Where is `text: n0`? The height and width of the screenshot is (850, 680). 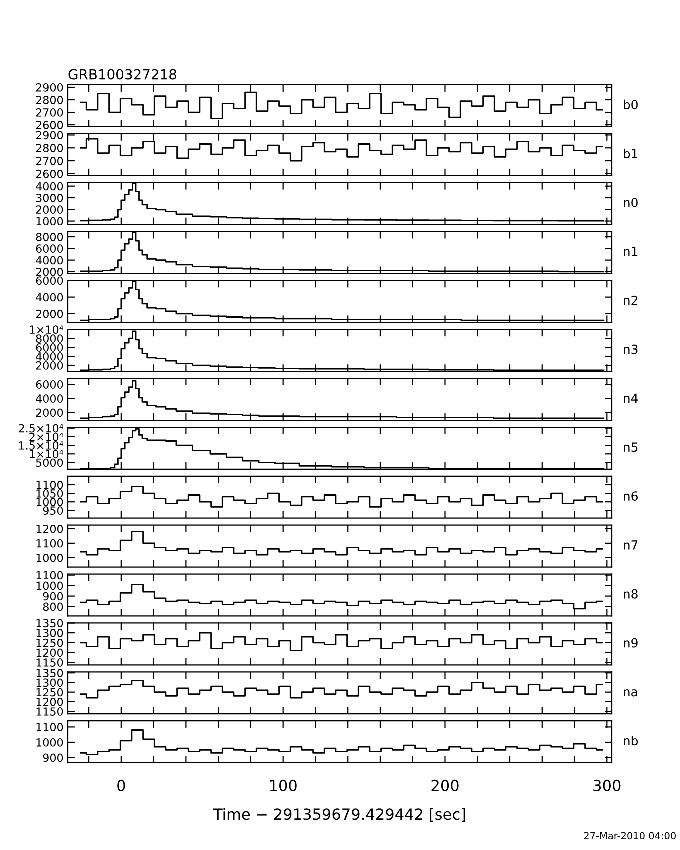
text: n0 is located at coordinates (631, 203).